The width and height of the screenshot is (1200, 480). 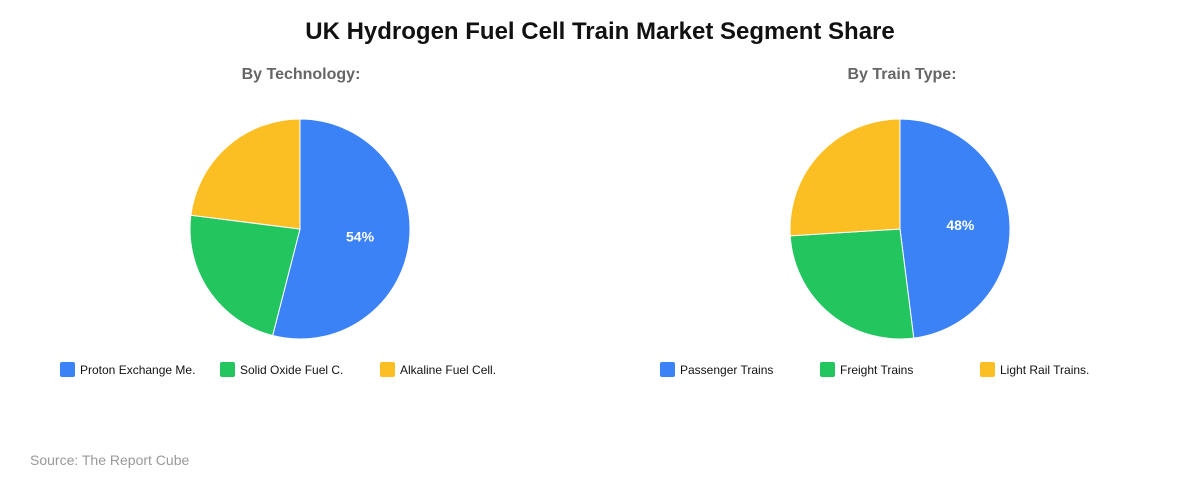 What do you see at coordinates (727, 369) in the screenshot?
I see `legend-label: Passenger Trains` at bounding box center [727, 369].